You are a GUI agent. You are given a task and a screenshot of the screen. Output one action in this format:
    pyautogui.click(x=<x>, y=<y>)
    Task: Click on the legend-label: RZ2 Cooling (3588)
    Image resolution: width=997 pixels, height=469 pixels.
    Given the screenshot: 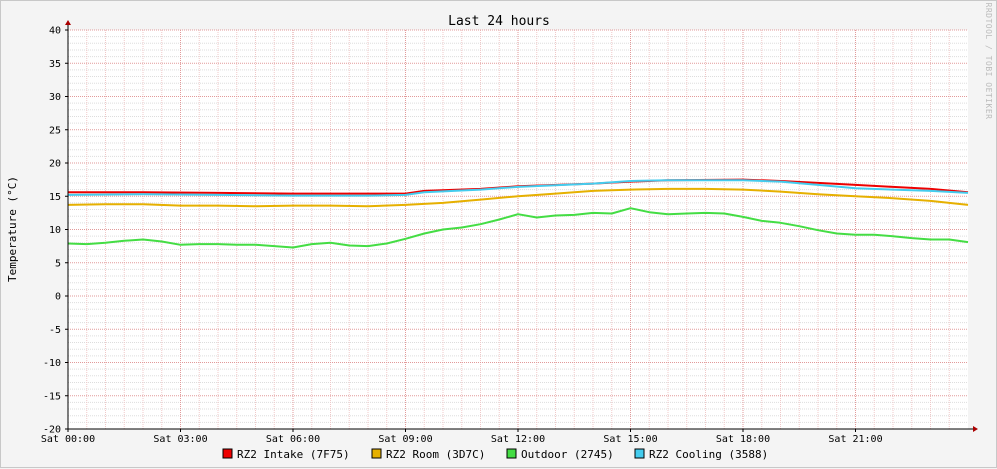 What is the action you would take?
    pyautogui.click(x=708, y=454)
    